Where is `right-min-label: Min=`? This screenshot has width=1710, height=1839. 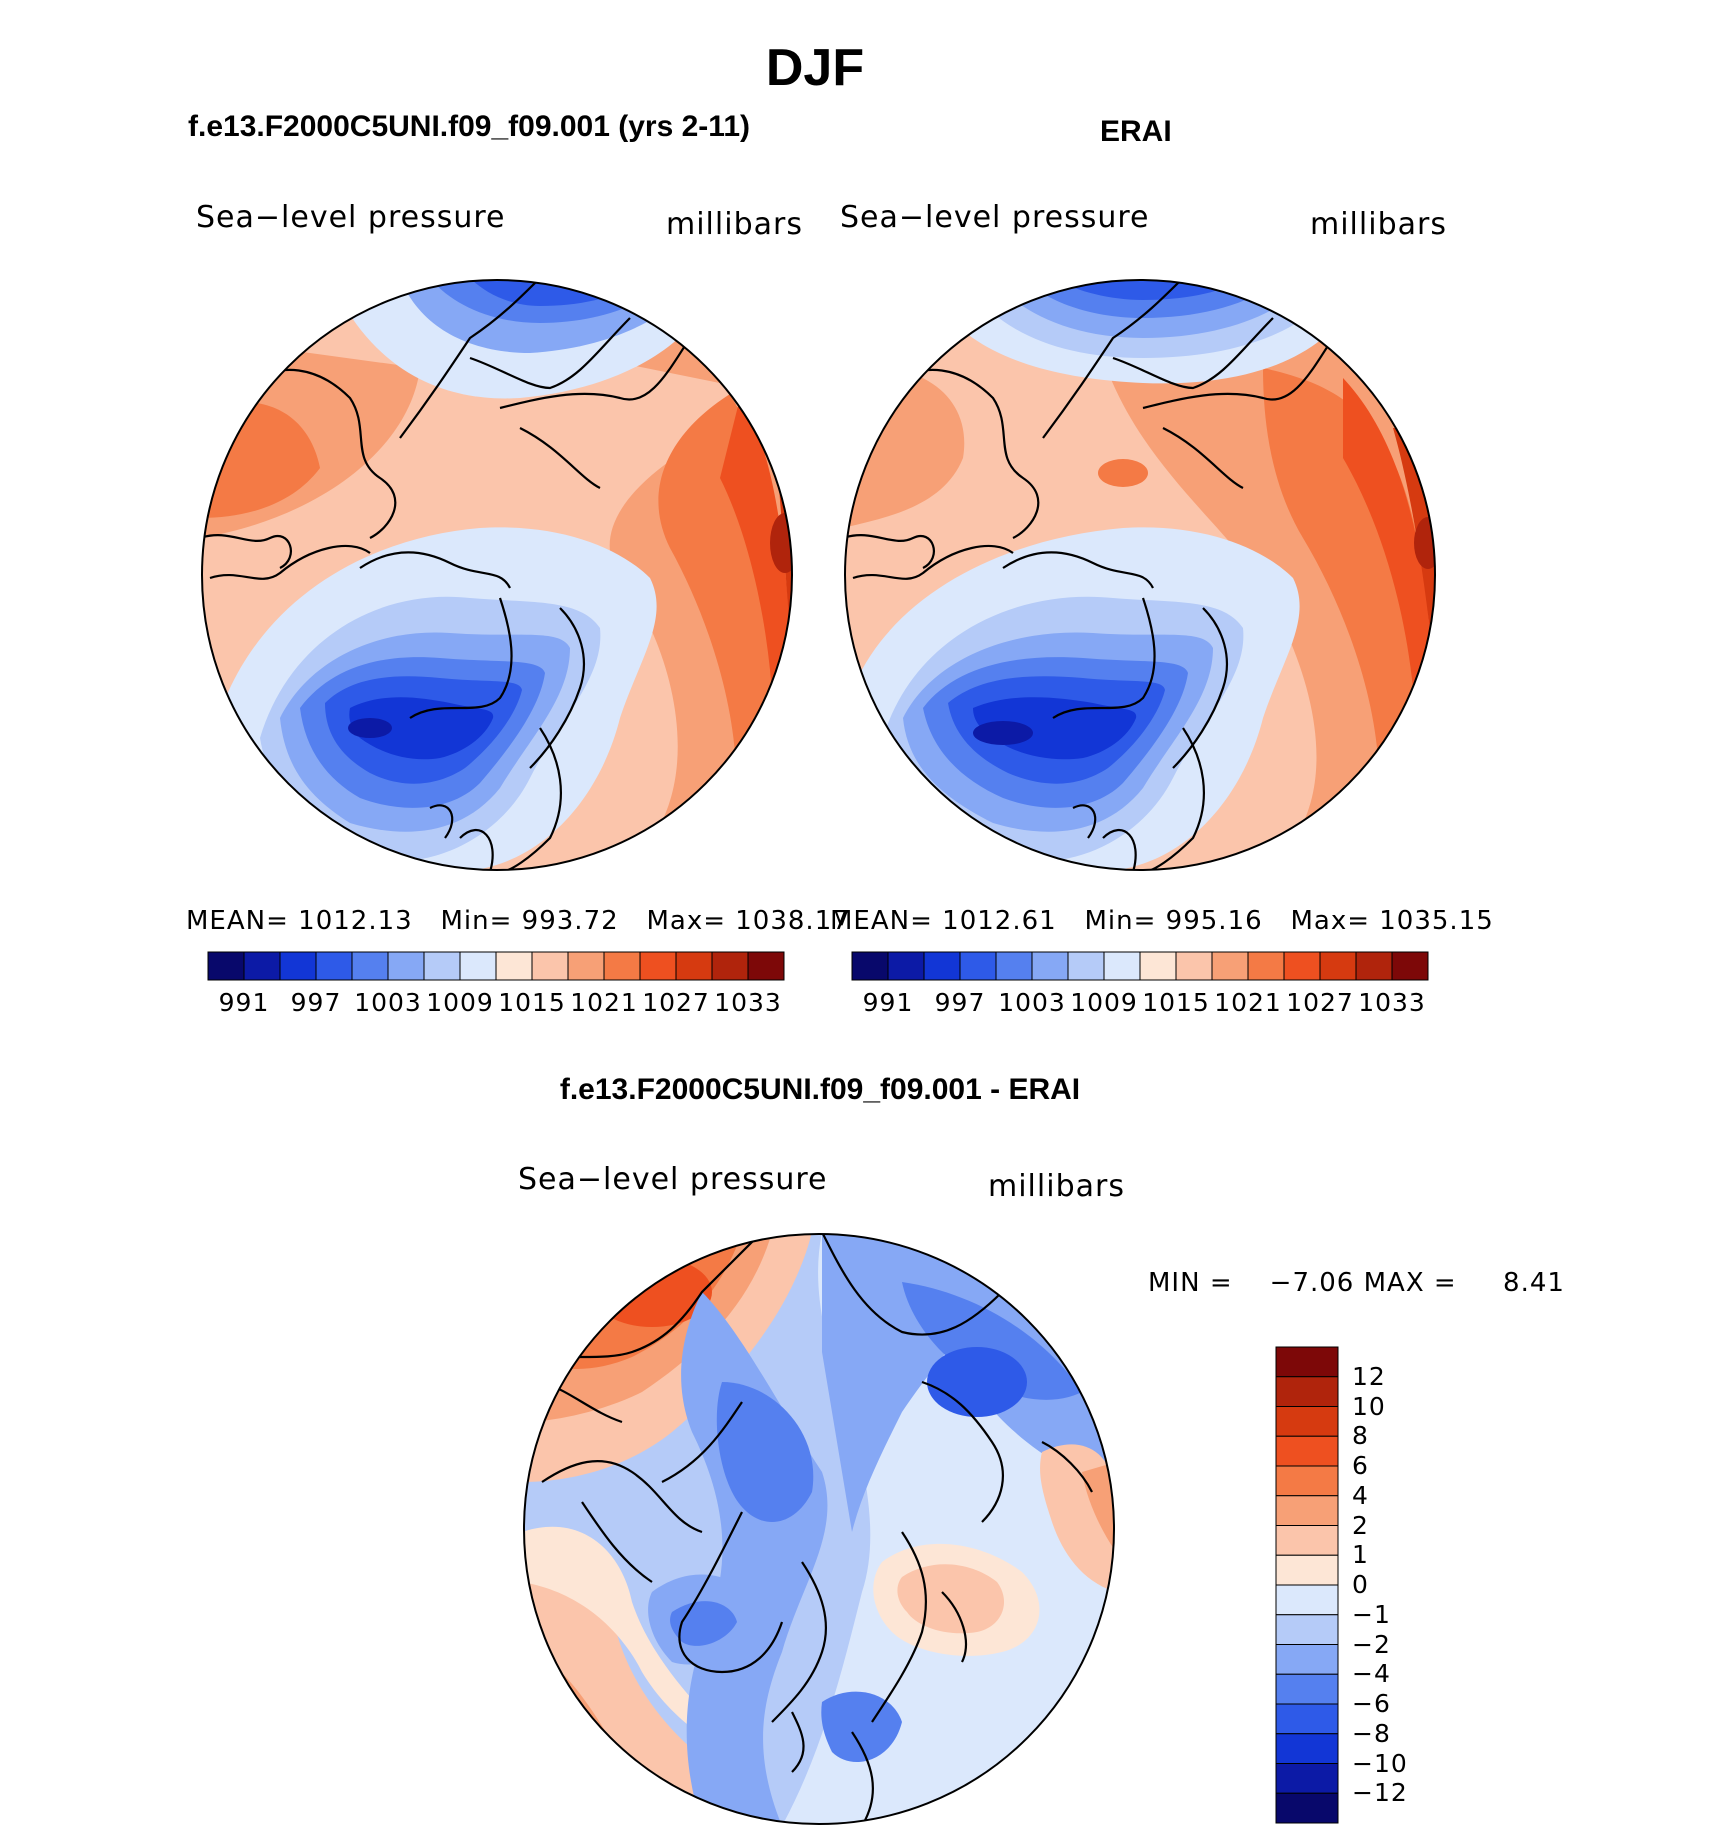 right-min-label: Min= is located at coordinates (1120, 921).